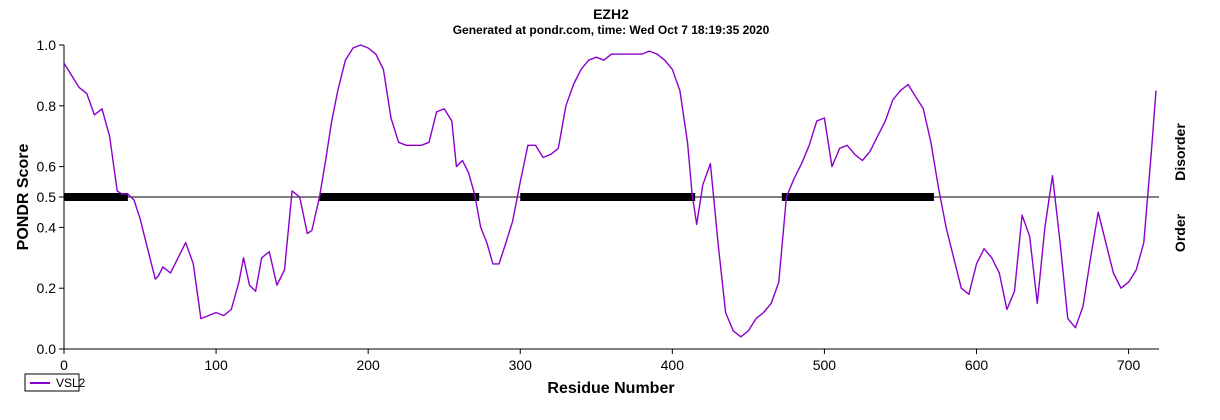  I want to click on legend-label: VSL2, so click(71, 383).